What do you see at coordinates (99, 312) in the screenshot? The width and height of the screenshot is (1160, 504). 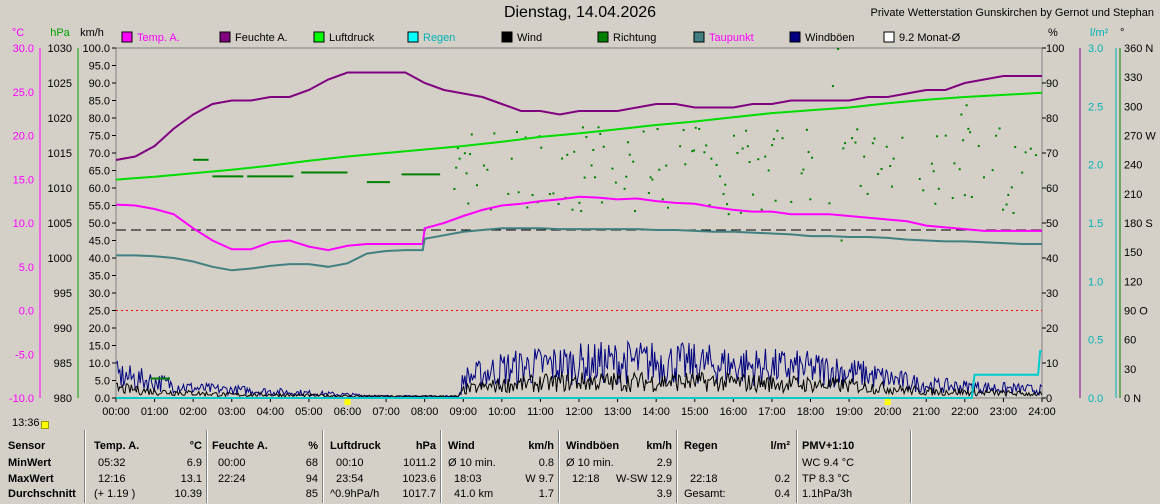 I see `wind-tick-label: 25.0` at bounding box center [99, 312].